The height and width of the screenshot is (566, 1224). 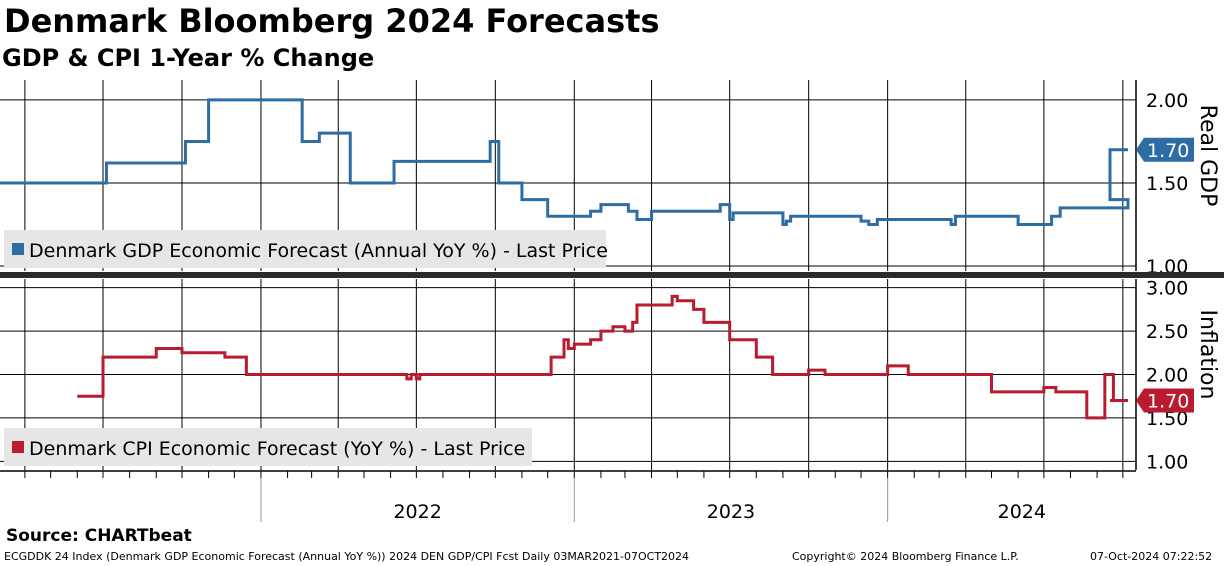 What do you see at coordinates (1167, 289) in the screenshot?
I see `y-tick-label: 3.00` at bounding box center [1167, 289].